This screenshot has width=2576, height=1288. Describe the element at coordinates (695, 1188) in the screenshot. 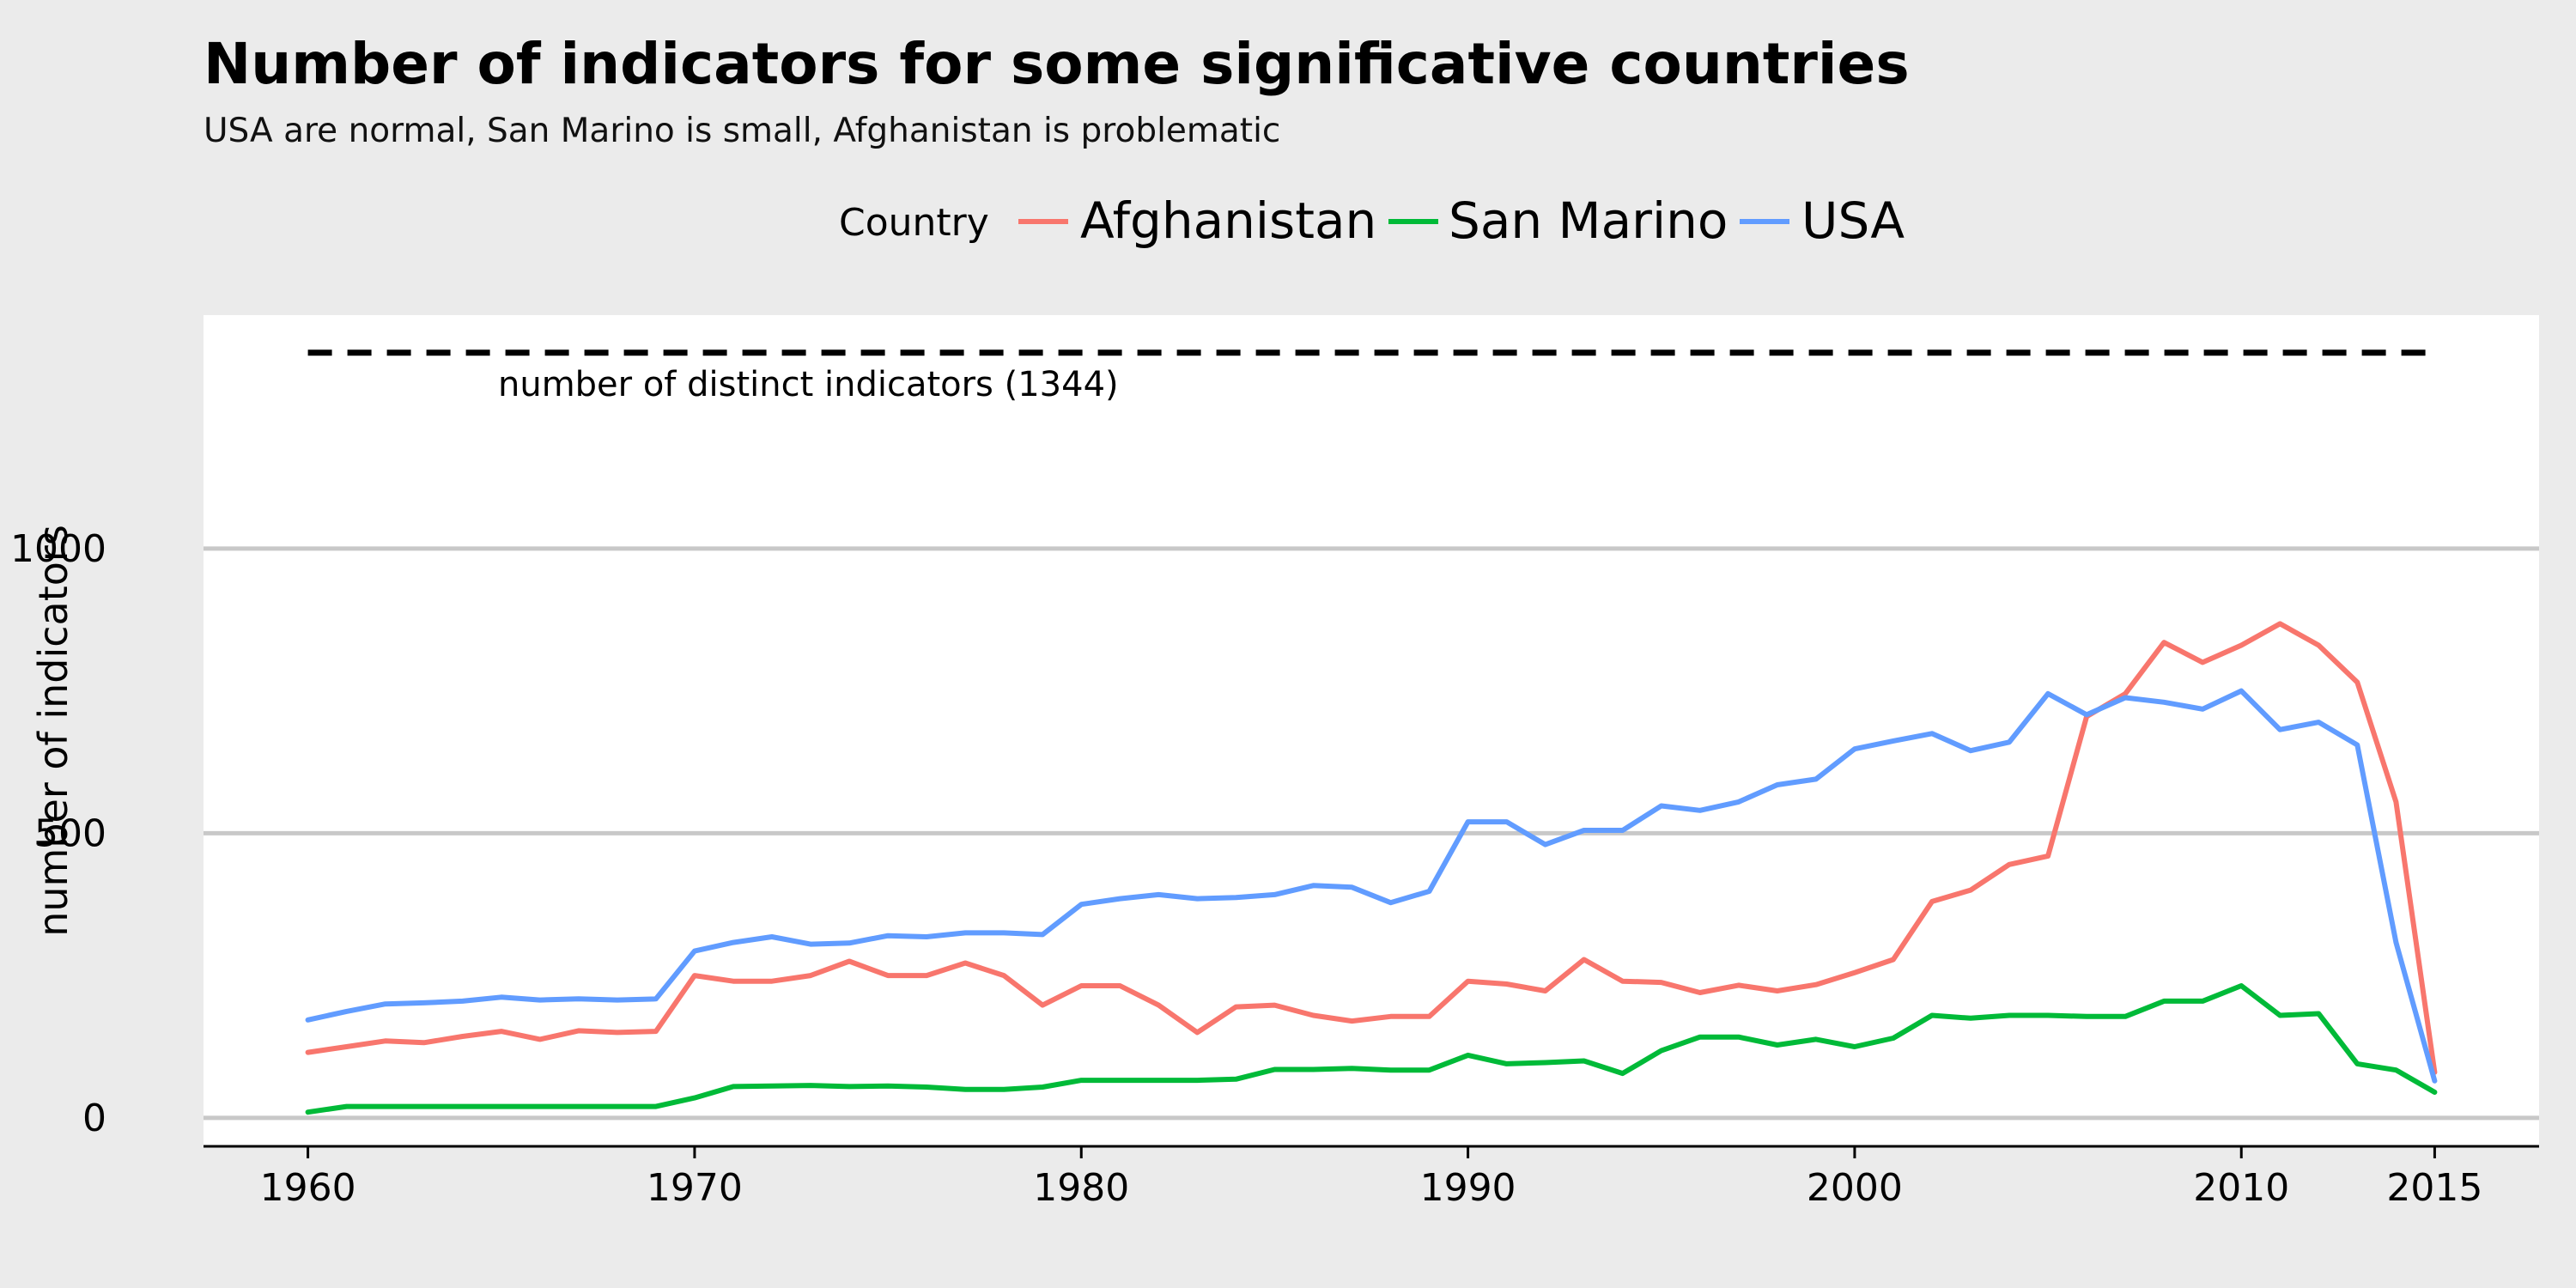

I see `x-tick-label-1970: 1970` at that location.